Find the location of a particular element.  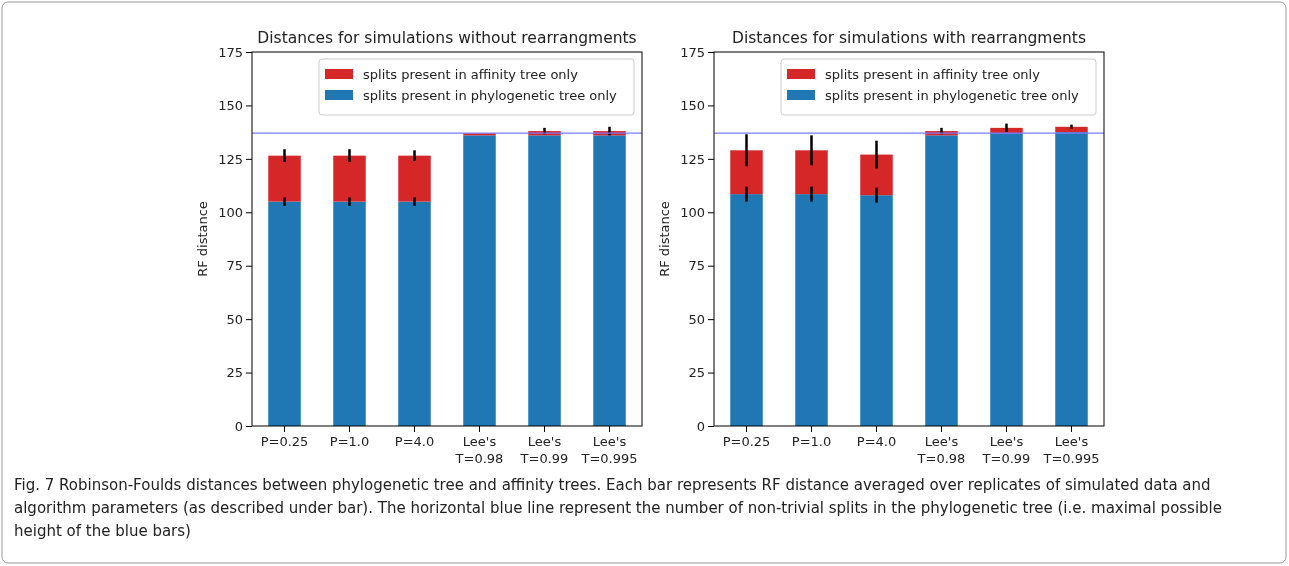

chart-title: Distances for simulations without rearrangments is located at coordinates (447, 38).